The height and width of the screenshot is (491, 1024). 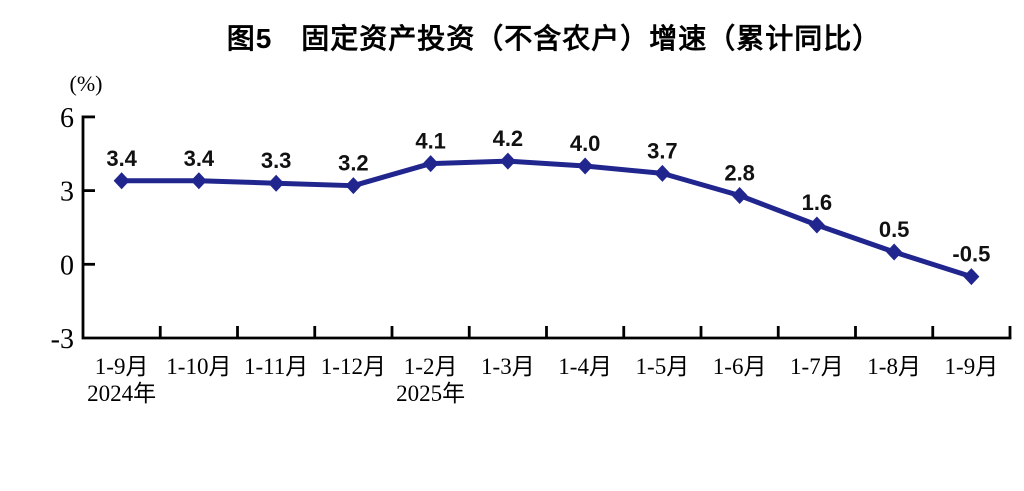 What do you see at coordinates (86, 83) in the screenshot?
I see `y-axis-unit-label: (%)` at bounding box center [86, 83].